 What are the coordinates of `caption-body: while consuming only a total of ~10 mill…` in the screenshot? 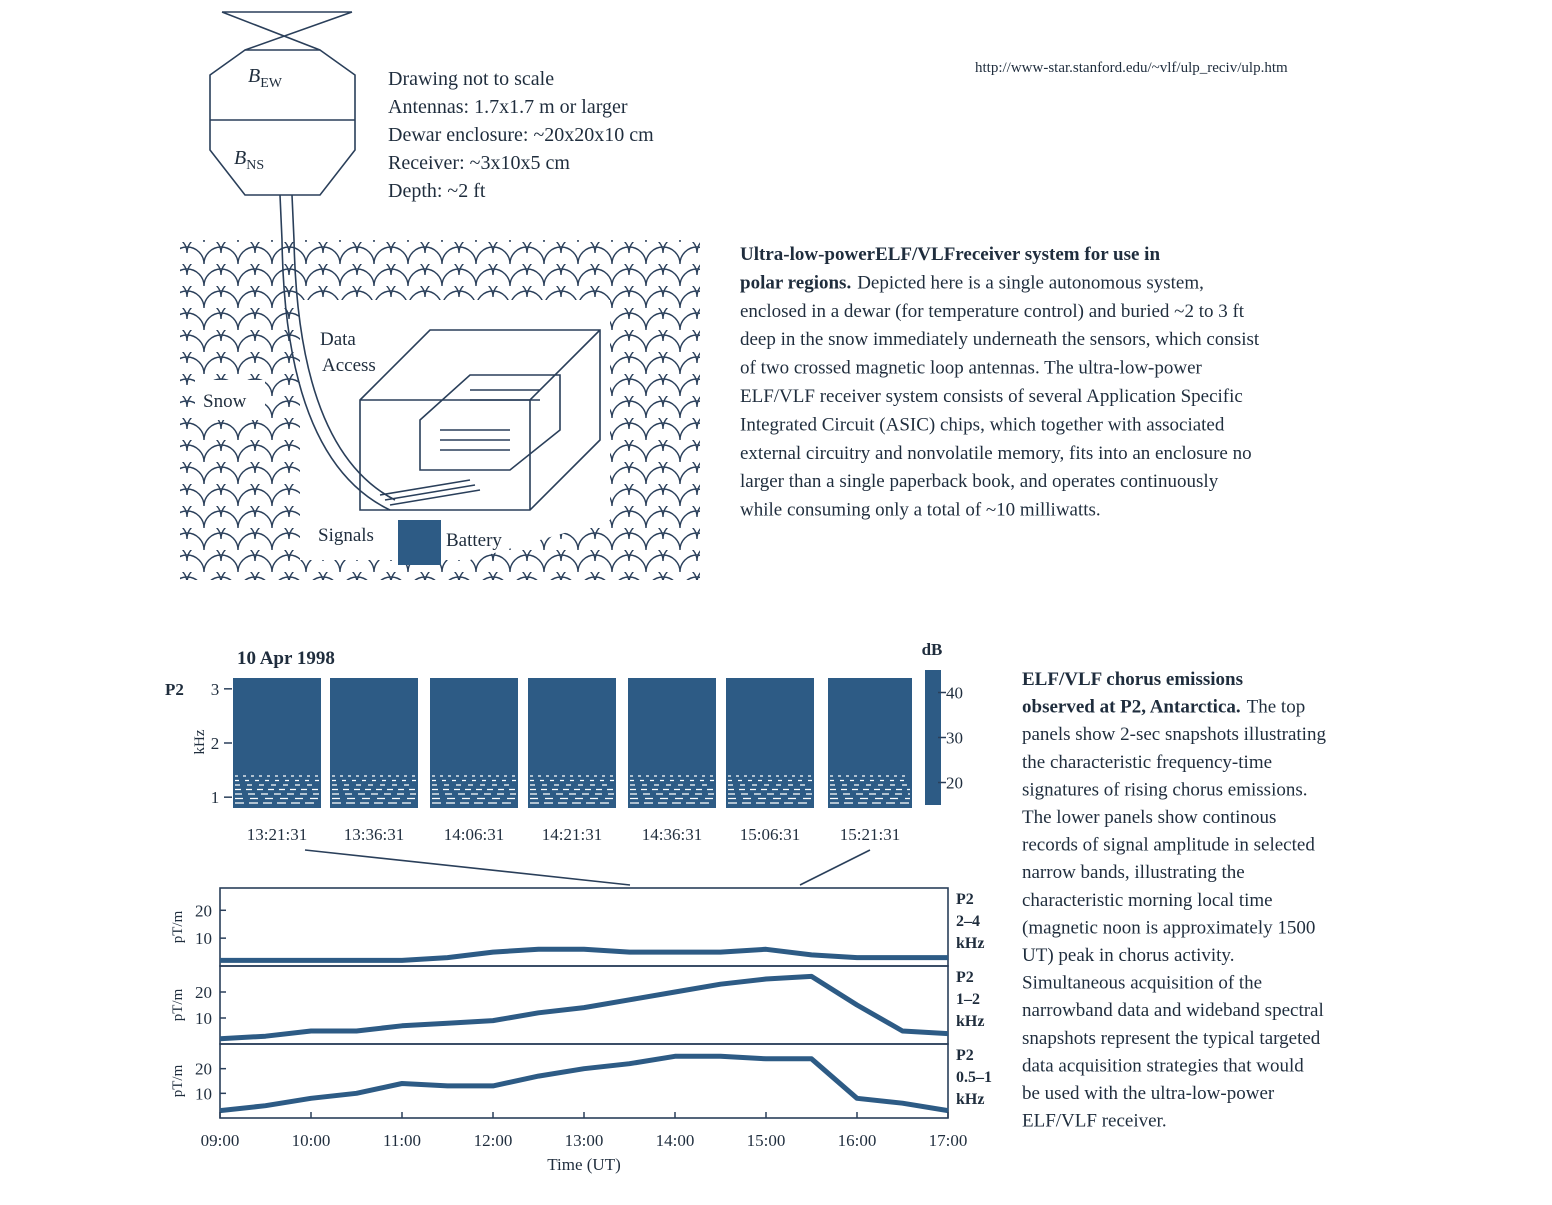 It's located at (920, 510).